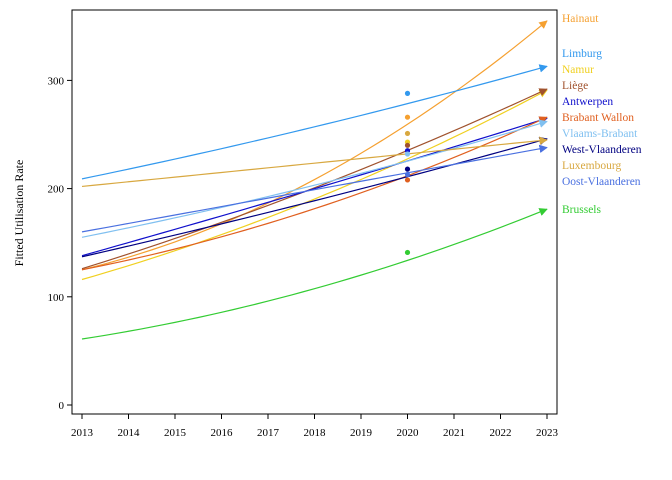 Image resolution: width=672 pixels, height=480 pixels. I want to click on y-tick-label: 300, so click(56, 81).